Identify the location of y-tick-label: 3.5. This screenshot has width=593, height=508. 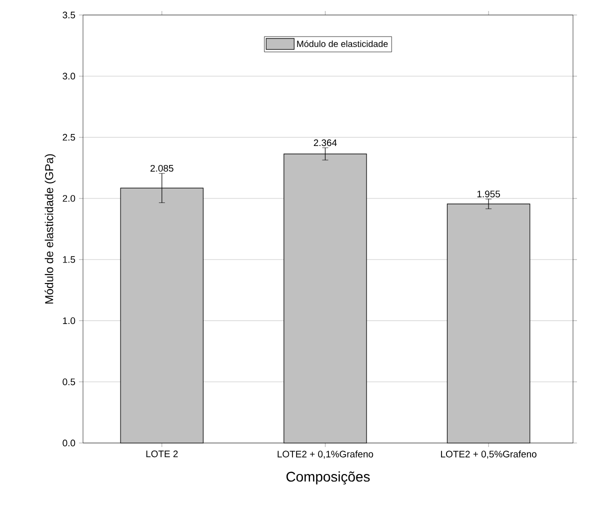
(69, 15).